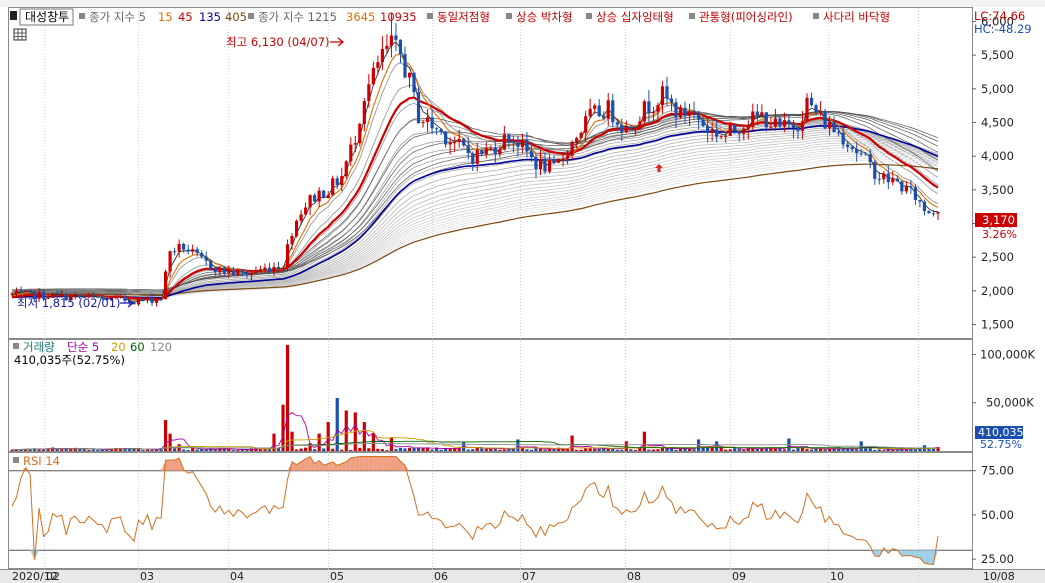 The image size is (1045, 583). I want to click on stock-name-box, so click(46, 17).